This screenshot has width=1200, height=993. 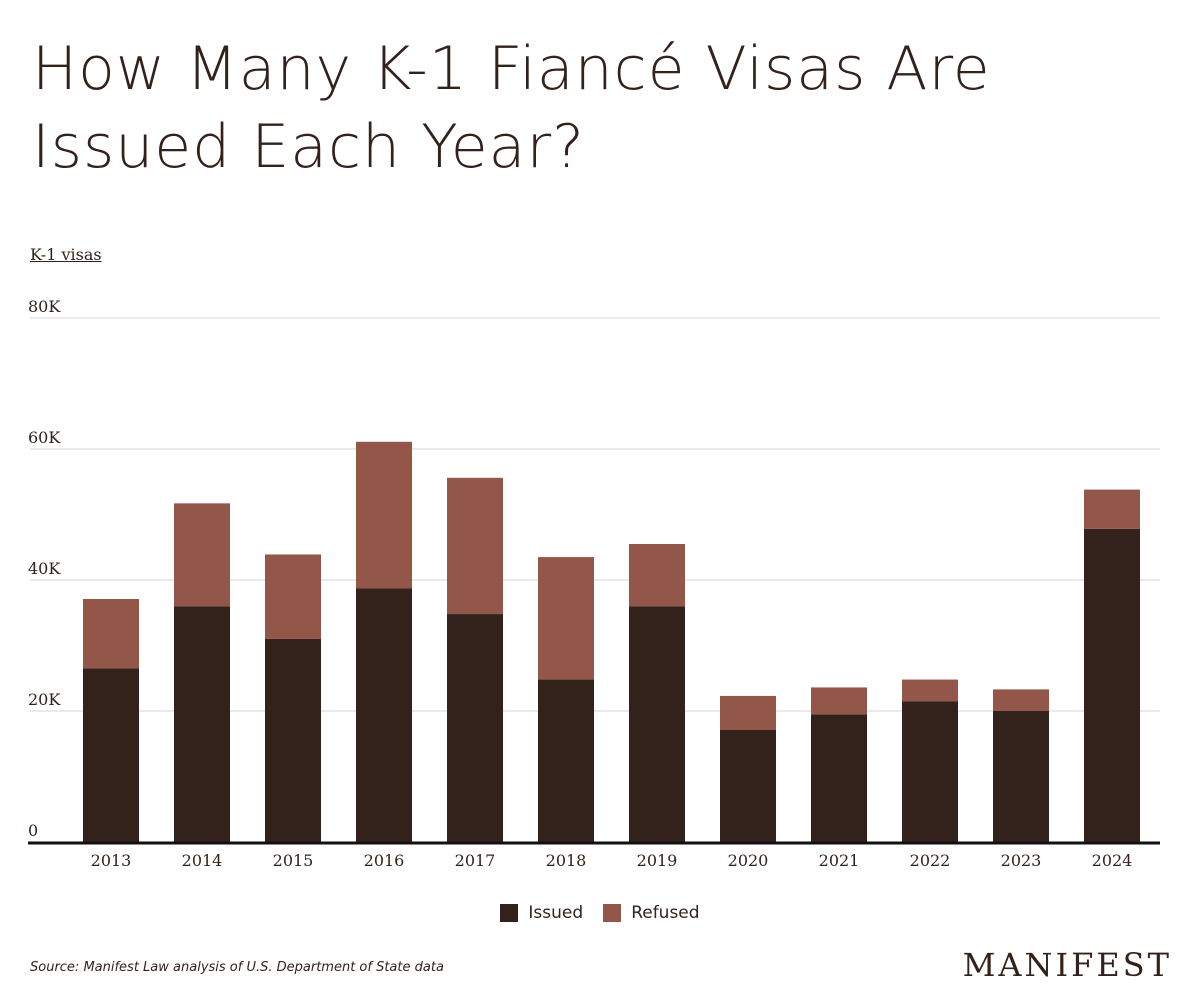 What do you see at coordinates (33, 830) in the screenshot?
I see `y-tick-label: 0` at bounding box center [33, 830].